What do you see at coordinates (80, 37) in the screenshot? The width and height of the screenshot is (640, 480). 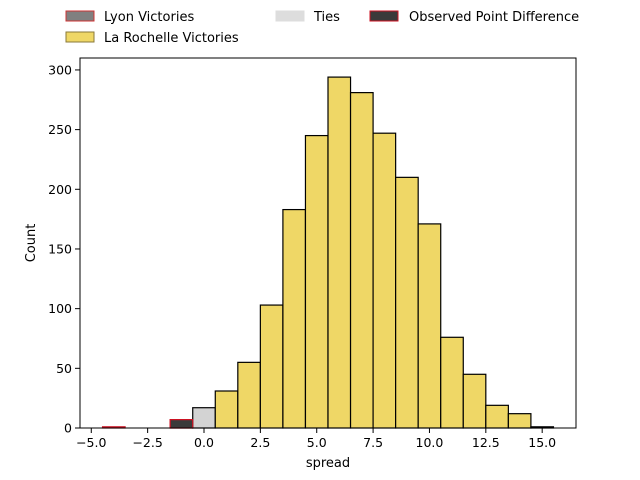 I see `legend-swatch-la-rochelle` at bounding box center [80, 37].